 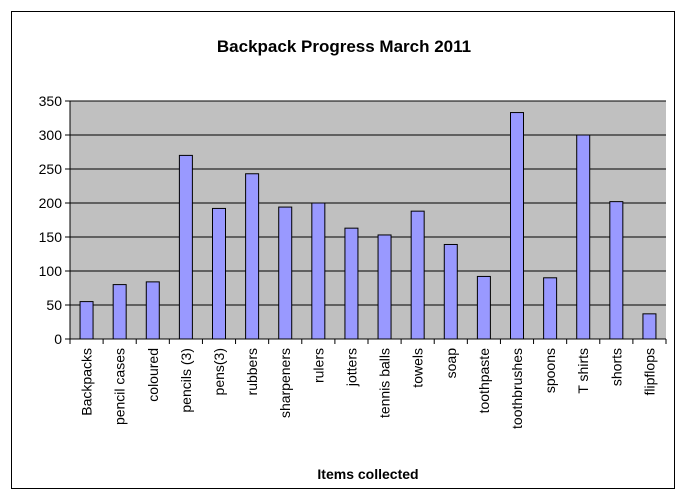 I want to click on x-tick-label: shorts, so click(x=616, y=367).